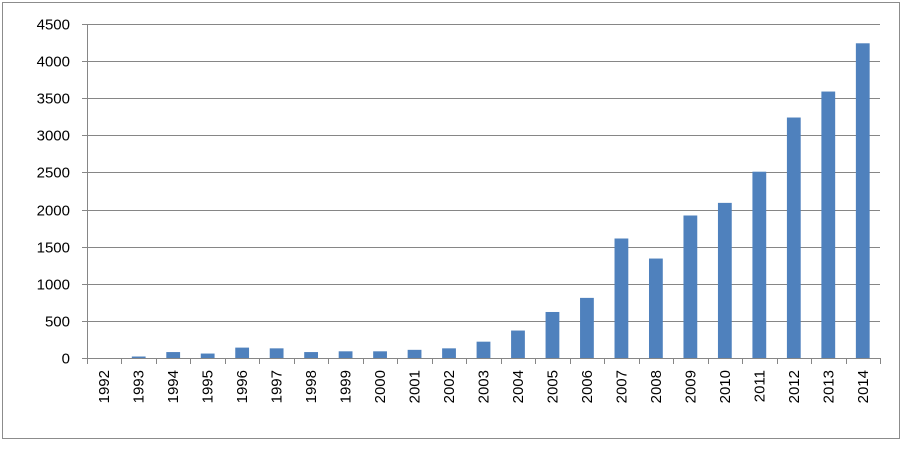  I want to click on y-tick-label: 1000, so click(53, 285).